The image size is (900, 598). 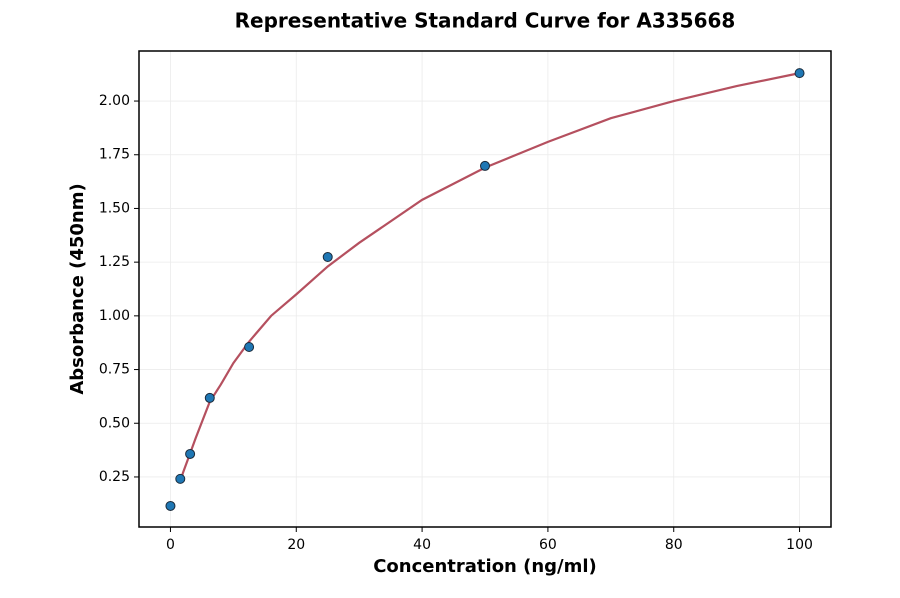 What do you see at coordinates (296, 545) in the screenshot?
I see `x-tick-label: 20` at bounding box center [296, 545].